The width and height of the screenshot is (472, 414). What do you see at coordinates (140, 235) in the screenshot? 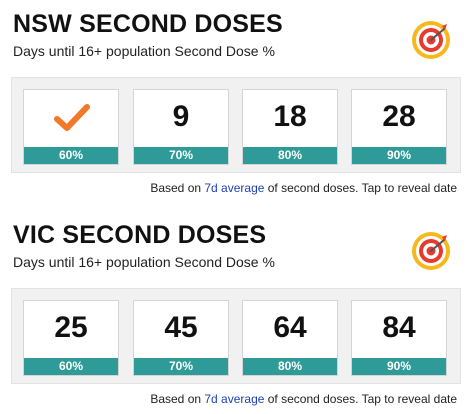
I see `section-title: VIC SECOND DOSES` at bounding box center [140, 235].